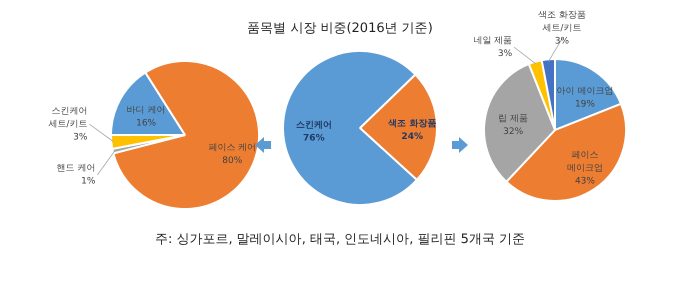  Describe the element at coordinates (412, 137) in the screenshot. I see `data-label: 24%` at that location.